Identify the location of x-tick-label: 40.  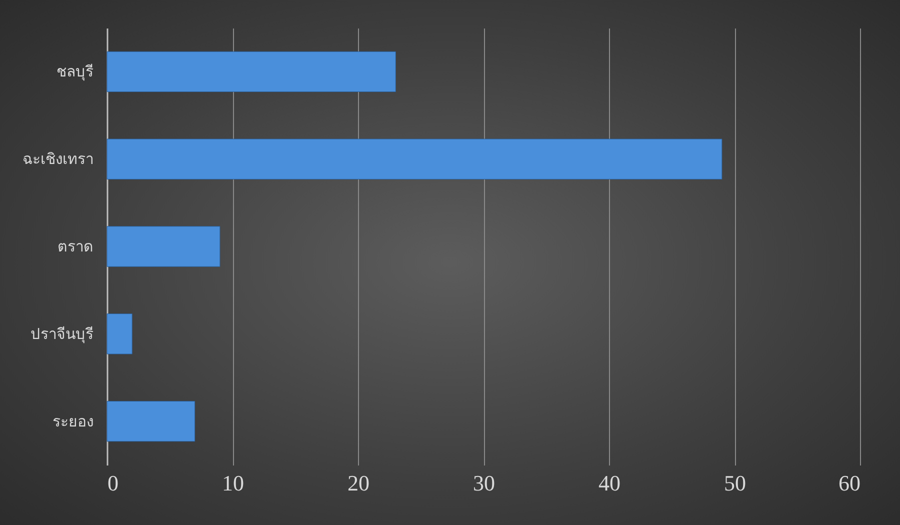
(609, 483).